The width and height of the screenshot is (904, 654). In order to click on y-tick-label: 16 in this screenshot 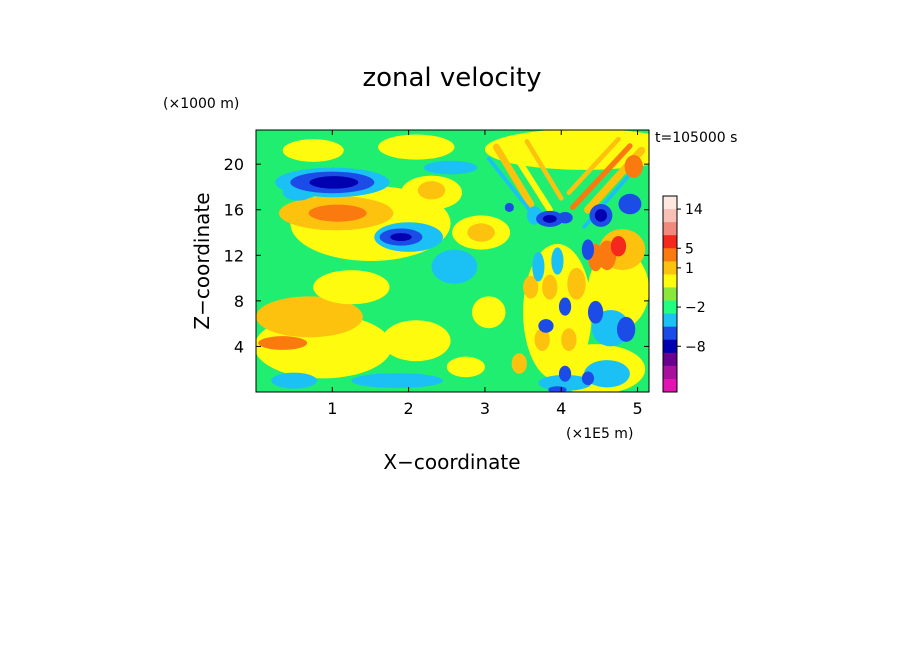, I will do `click(234, 210)`.